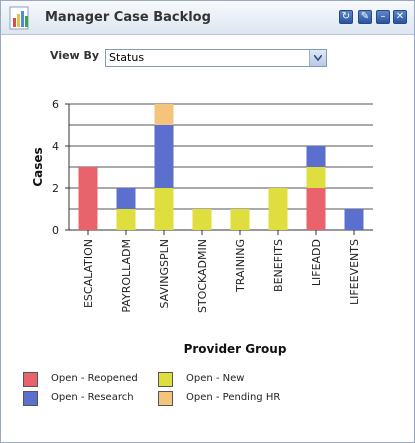 The width and height of the screenshot is (415, 443). I want to click on legend-label: Open - Pending HR, so click(233, 397).